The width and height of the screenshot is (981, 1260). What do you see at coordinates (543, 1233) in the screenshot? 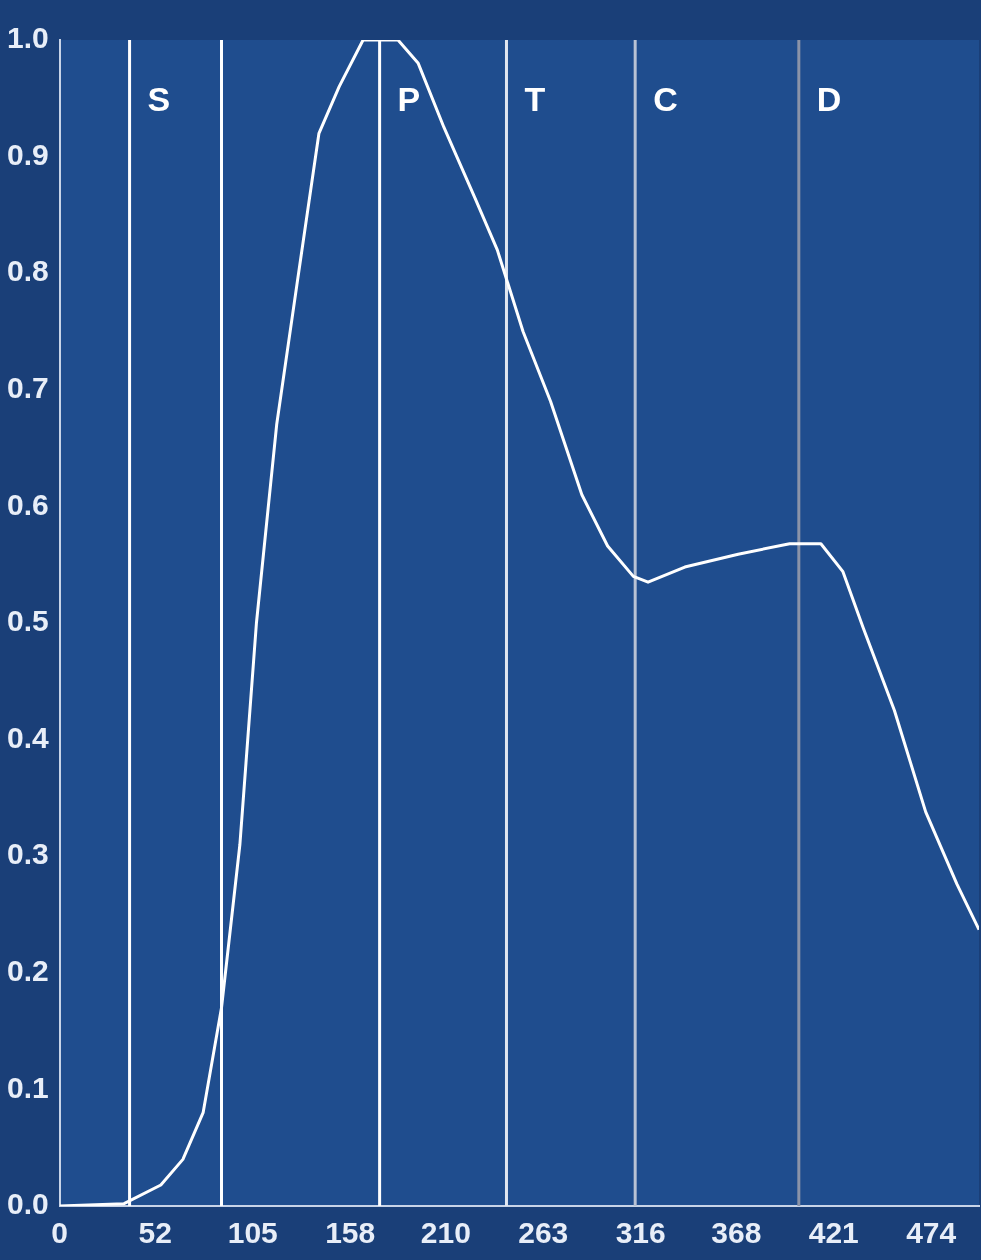
I see `x-tick-label: 263` at bounding box center [543, 1233].